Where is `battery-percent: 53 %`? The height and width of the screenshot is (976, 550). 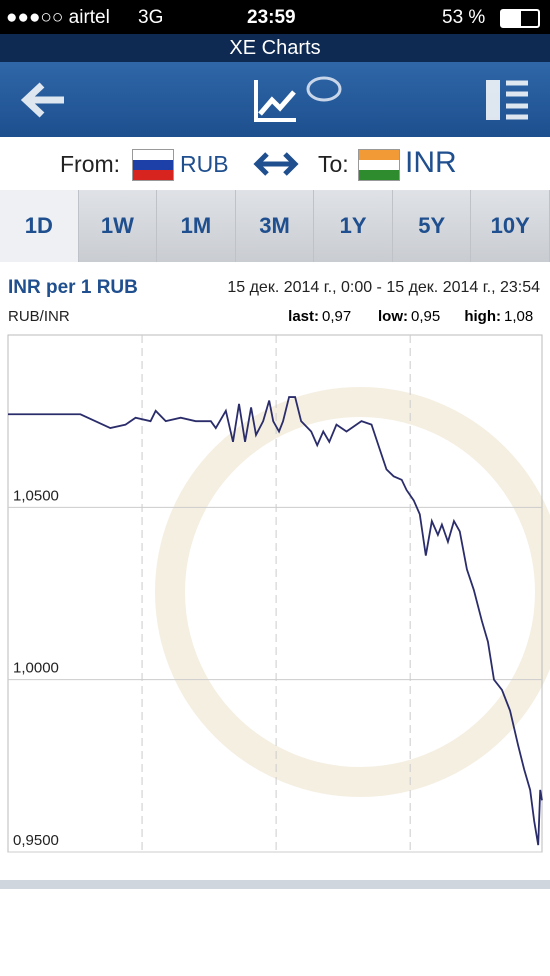 battery-percent: 53 % is located at coordinates (464, 17).